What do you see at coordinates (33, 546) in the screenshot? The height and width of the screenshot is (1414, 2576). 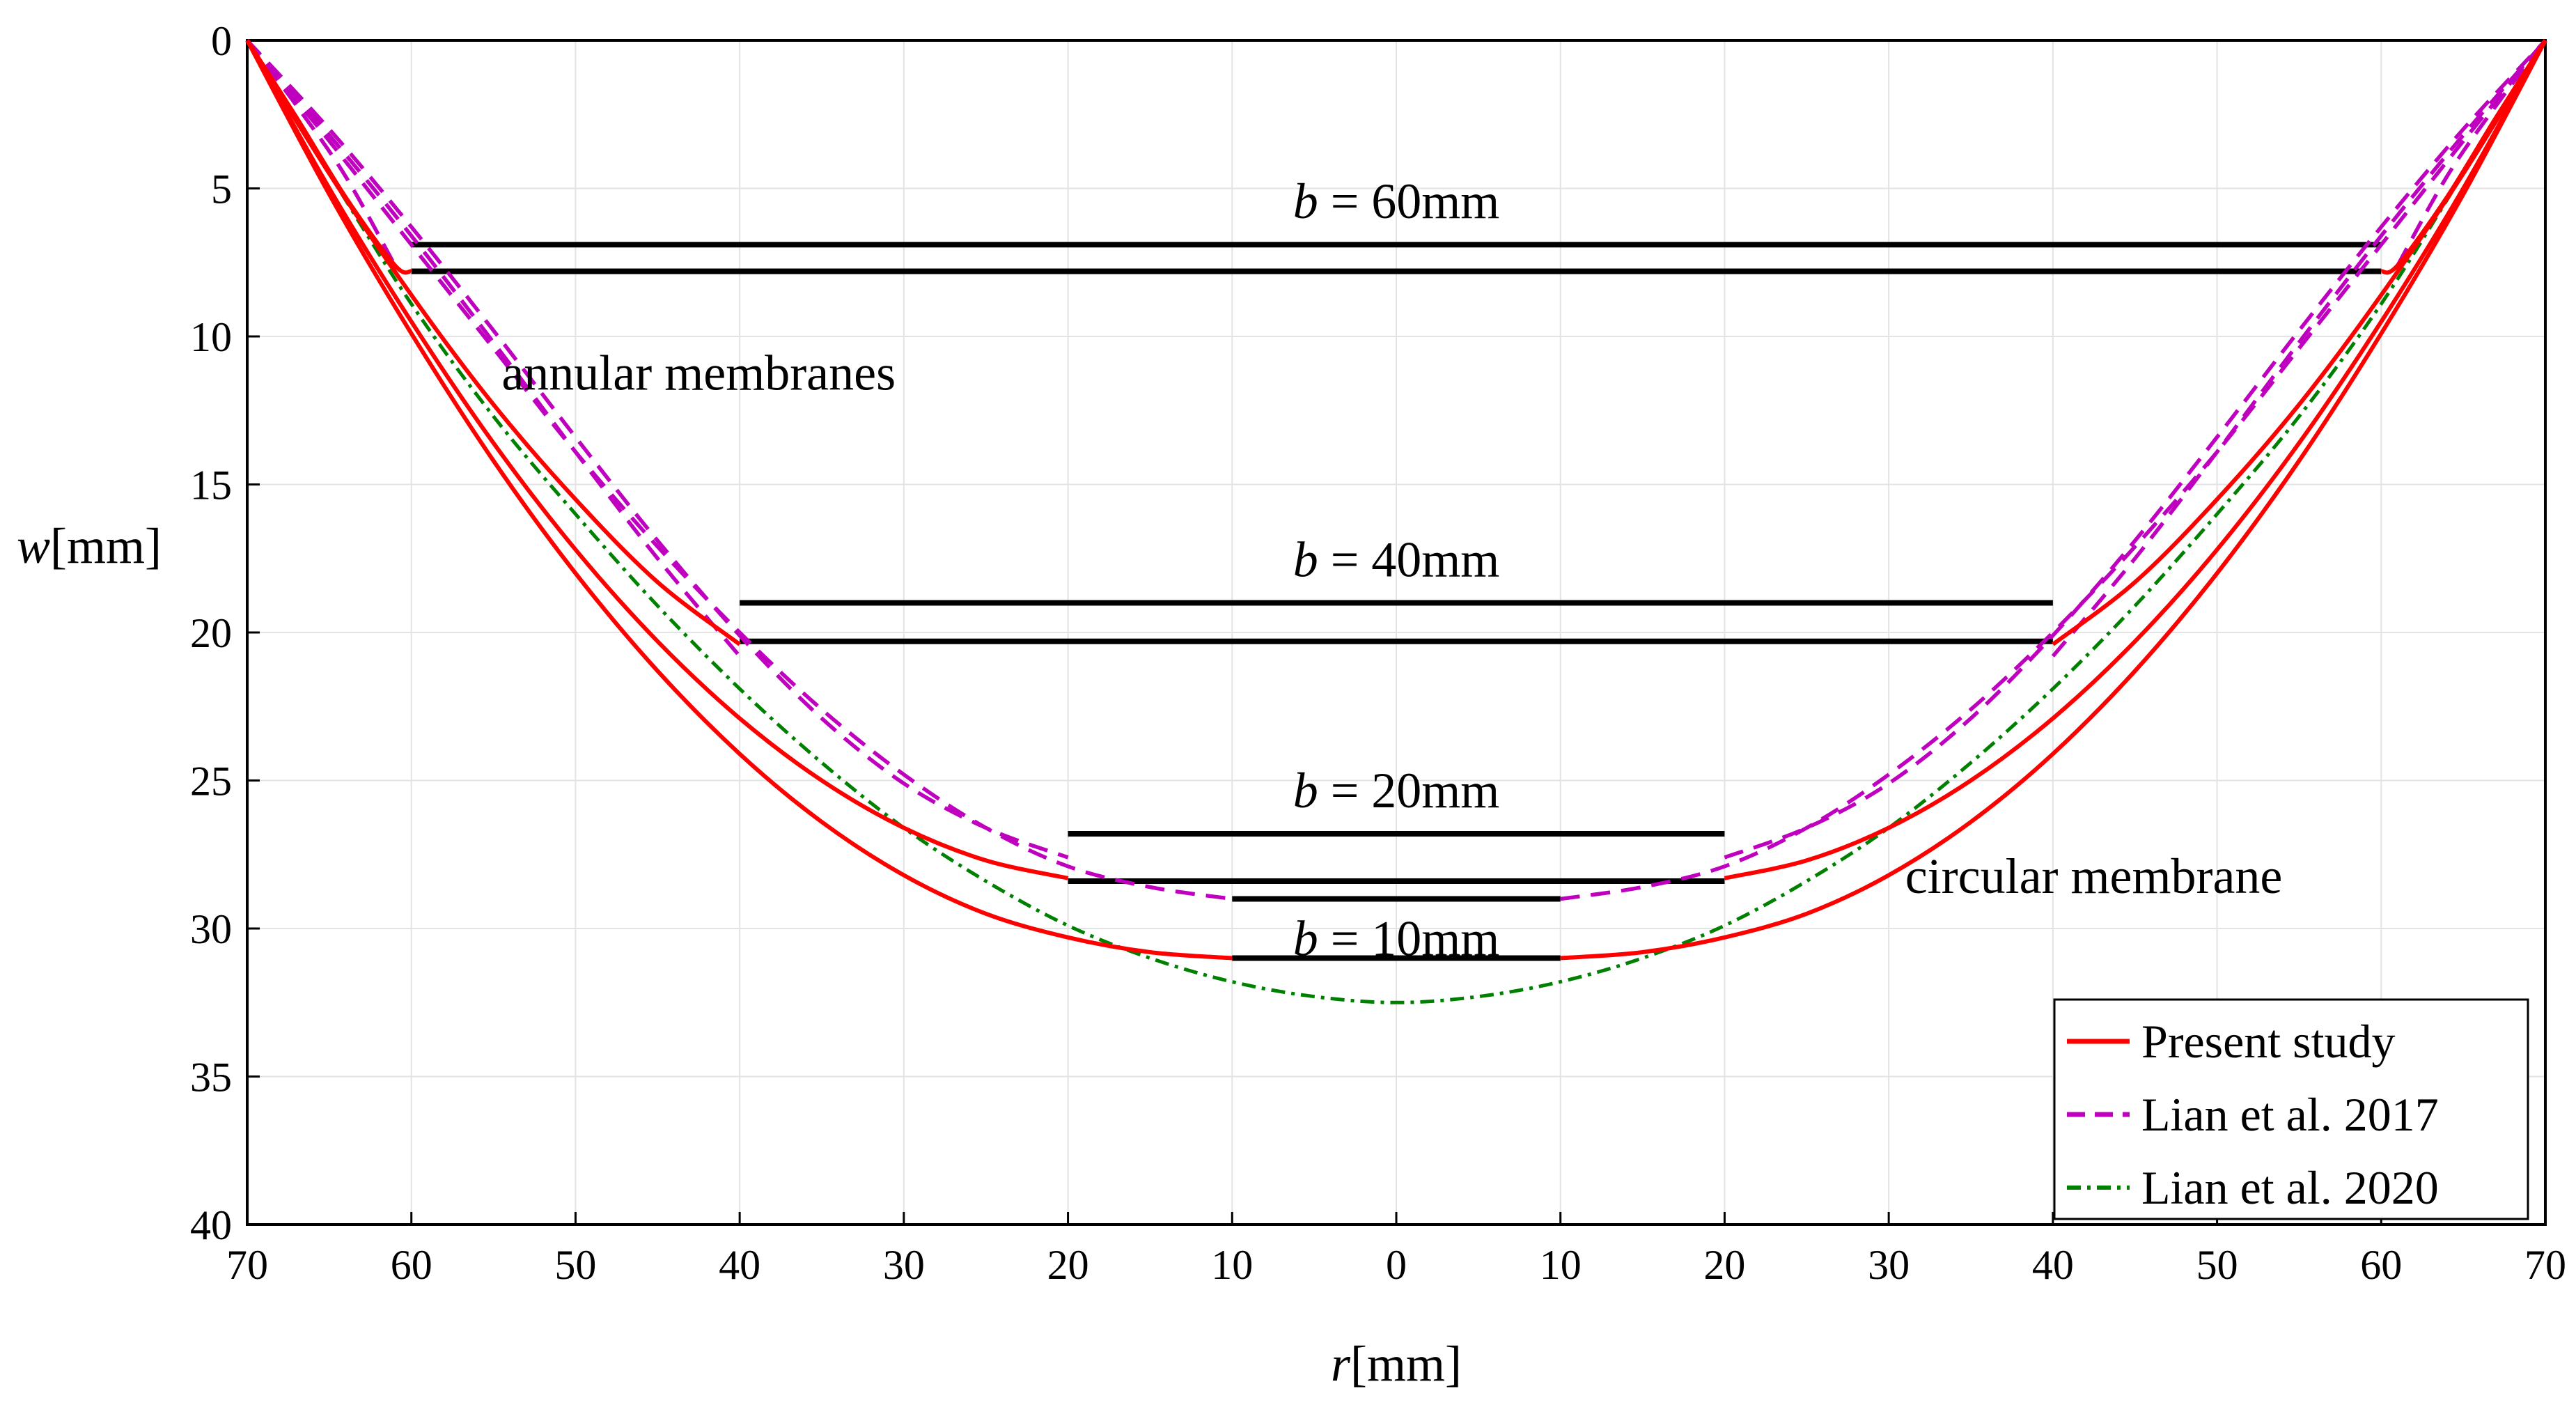 I see `y-axis-label-var: w` at bounding box center [33, 546].